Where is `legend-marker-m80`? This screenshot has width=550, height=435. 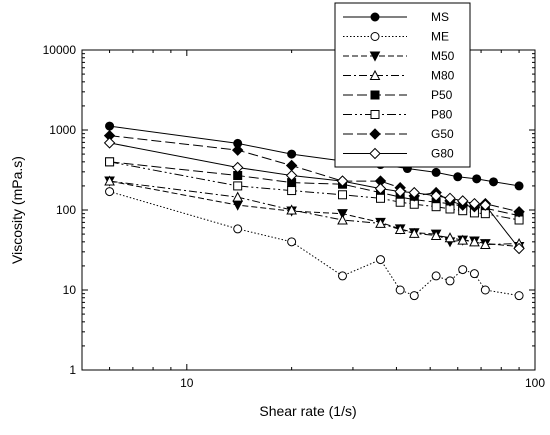
legend-marker-m80 is located at coordinates (375, 74).